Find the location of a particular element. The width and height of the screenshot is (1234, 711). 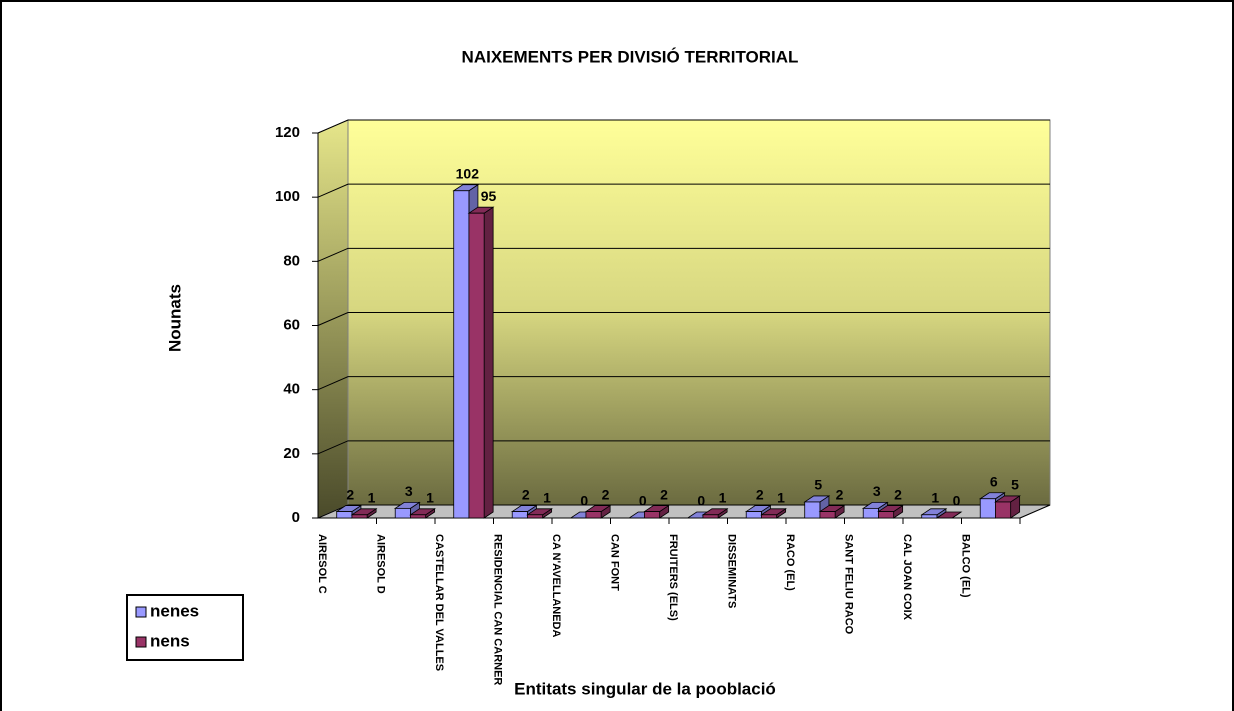

value-label: 102 is located at coordinates (468, 173).